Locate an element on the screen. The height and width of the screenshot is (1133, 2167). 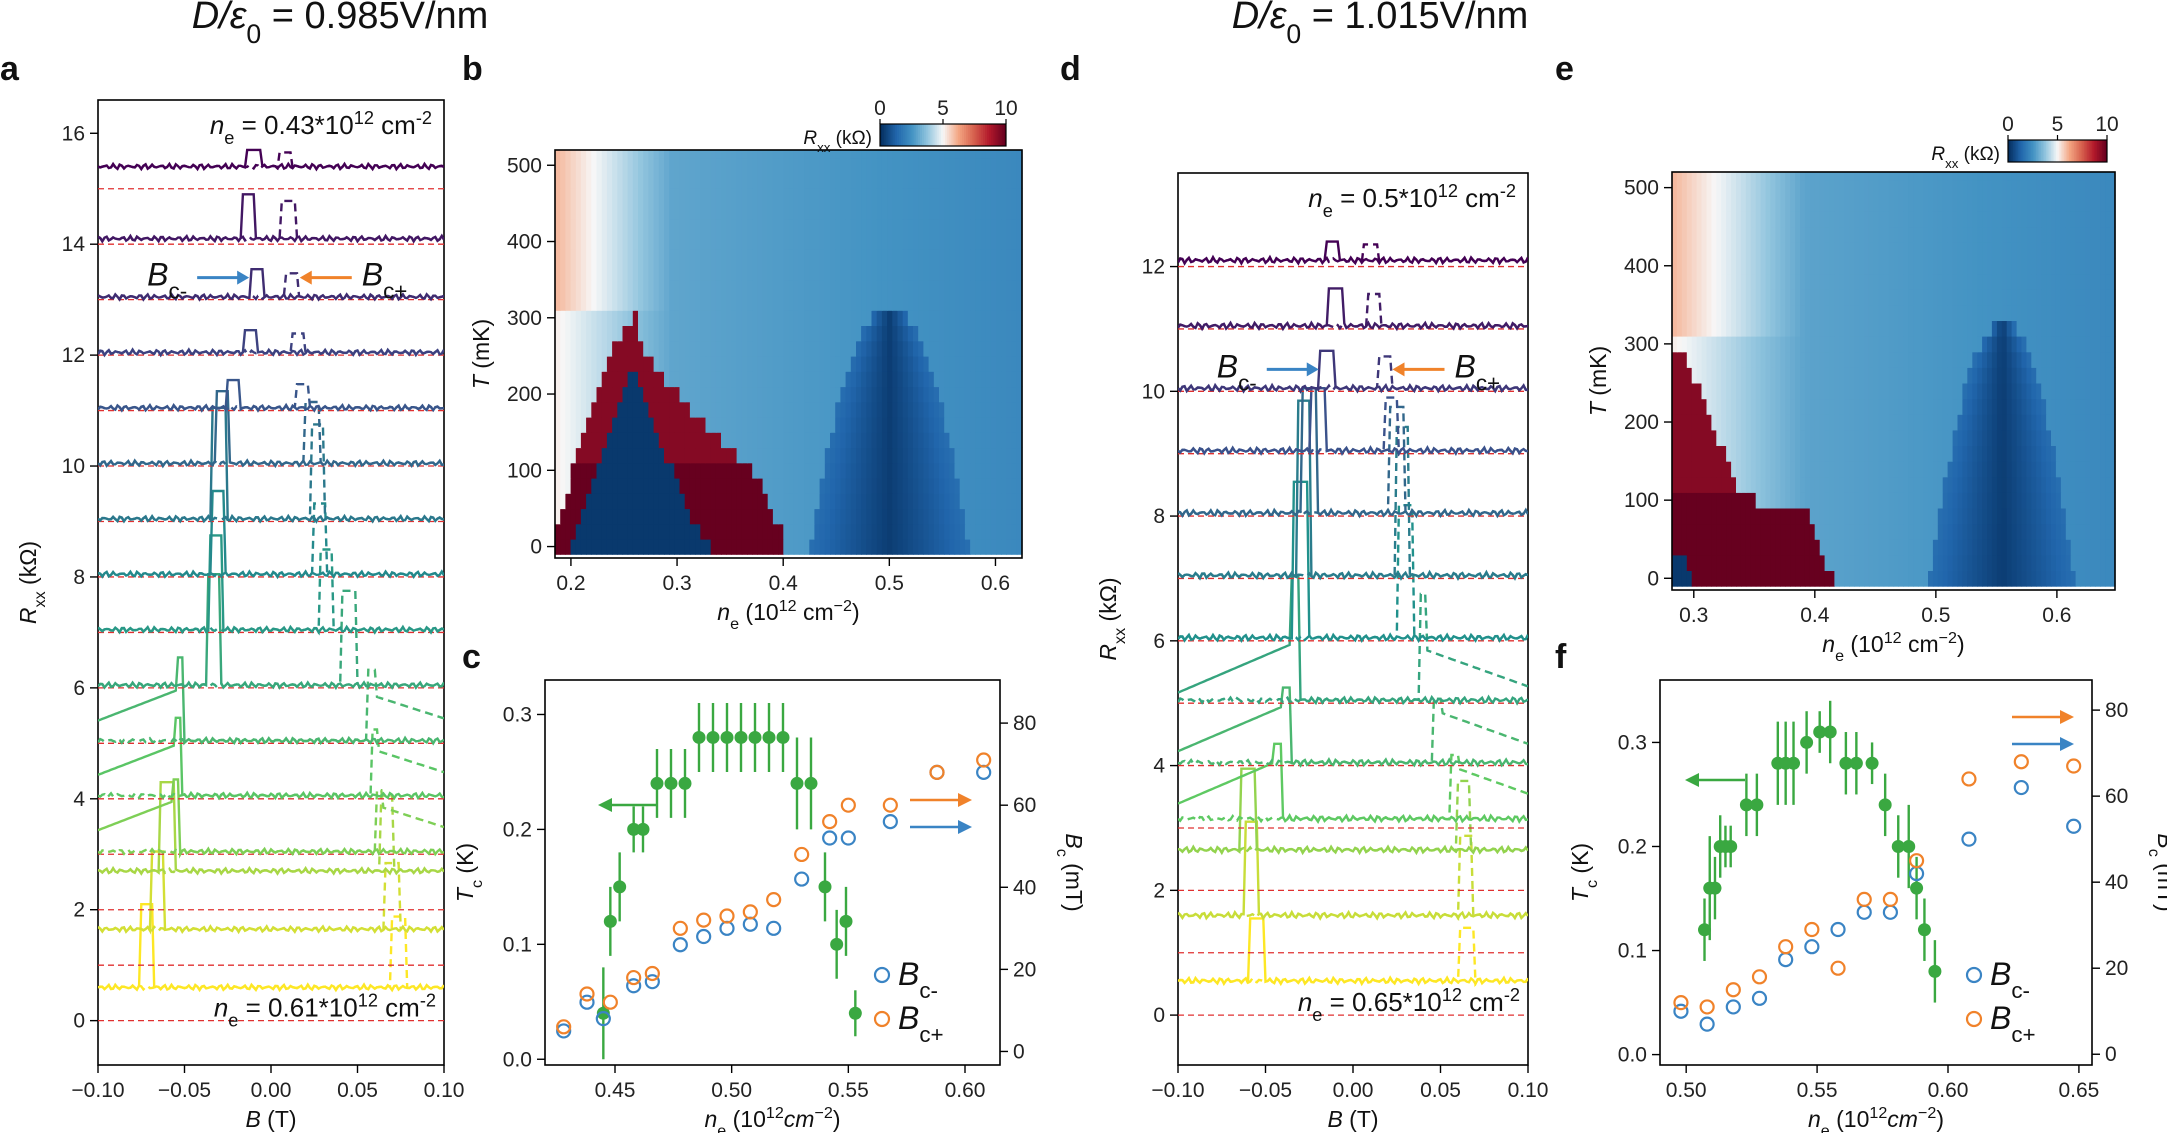
trace-dashed is located at coordinates (1353, 311).